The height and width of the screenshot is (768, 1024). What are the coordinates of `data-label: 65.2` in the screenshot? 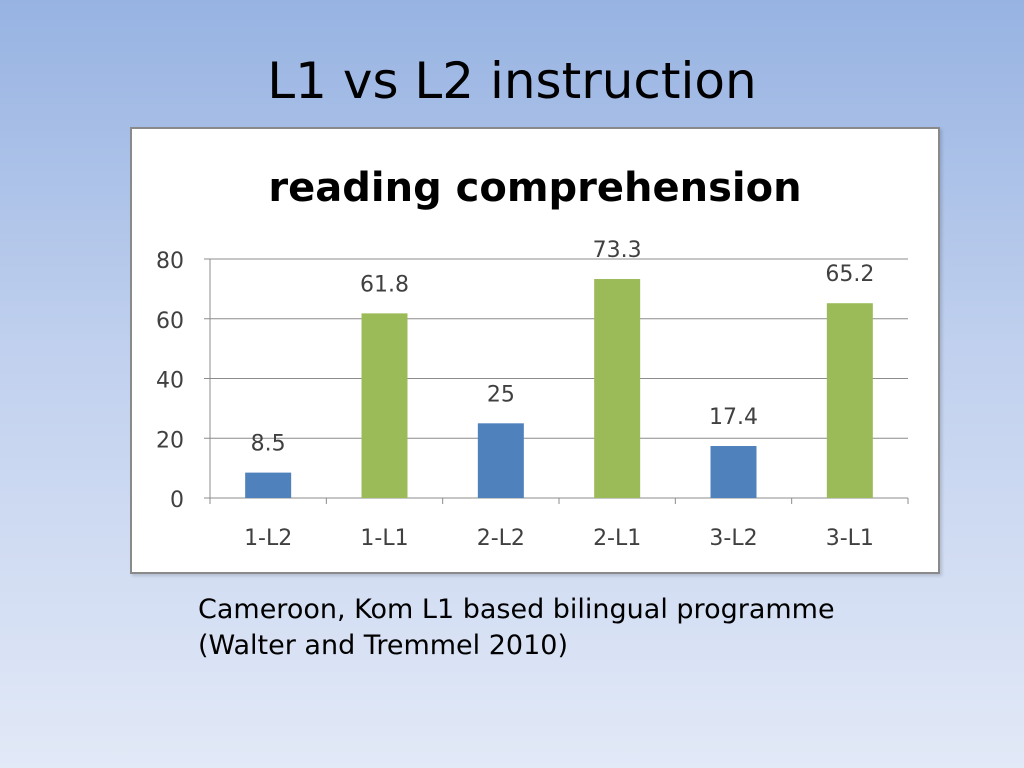 It's located at (849, 274).